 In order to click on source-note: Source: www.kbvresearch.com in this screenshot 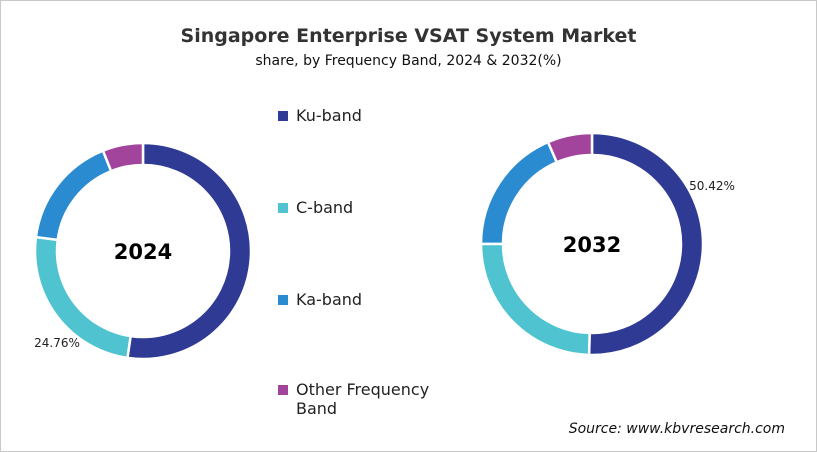, I will do `click(676, 429)`.